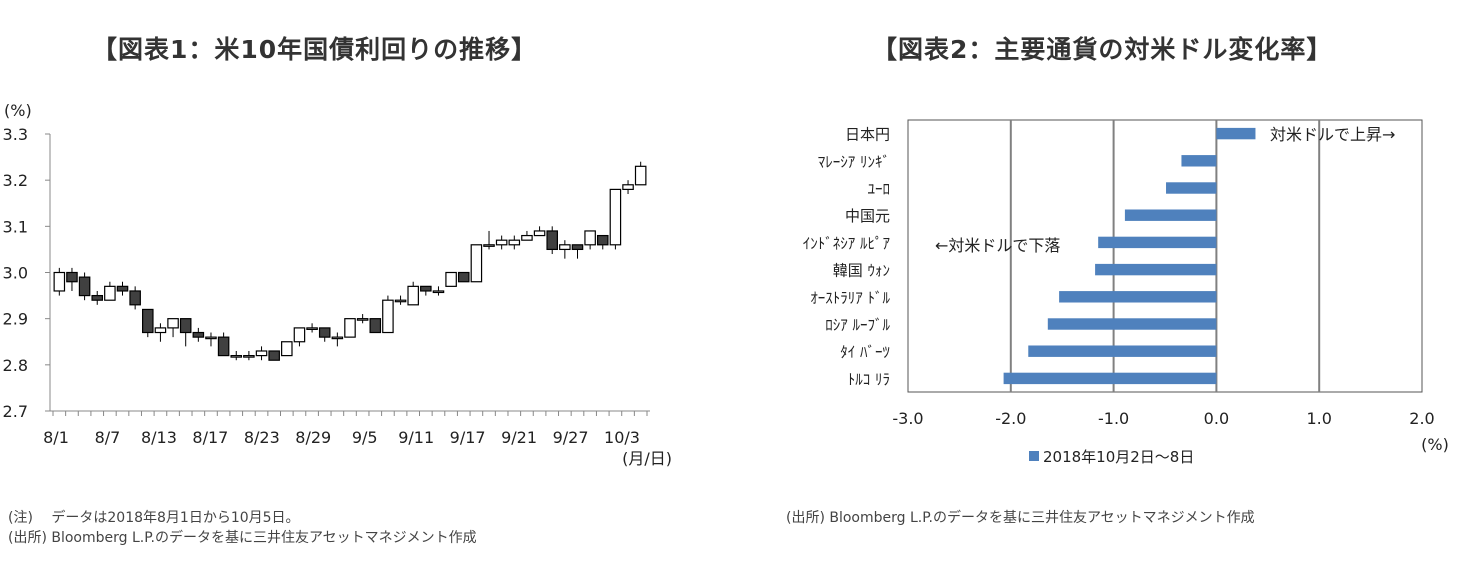 The height and width of the screenshot is (567, 1483). I want to click on annotation-down: ←対米ドルで下落, so click(997, 245).